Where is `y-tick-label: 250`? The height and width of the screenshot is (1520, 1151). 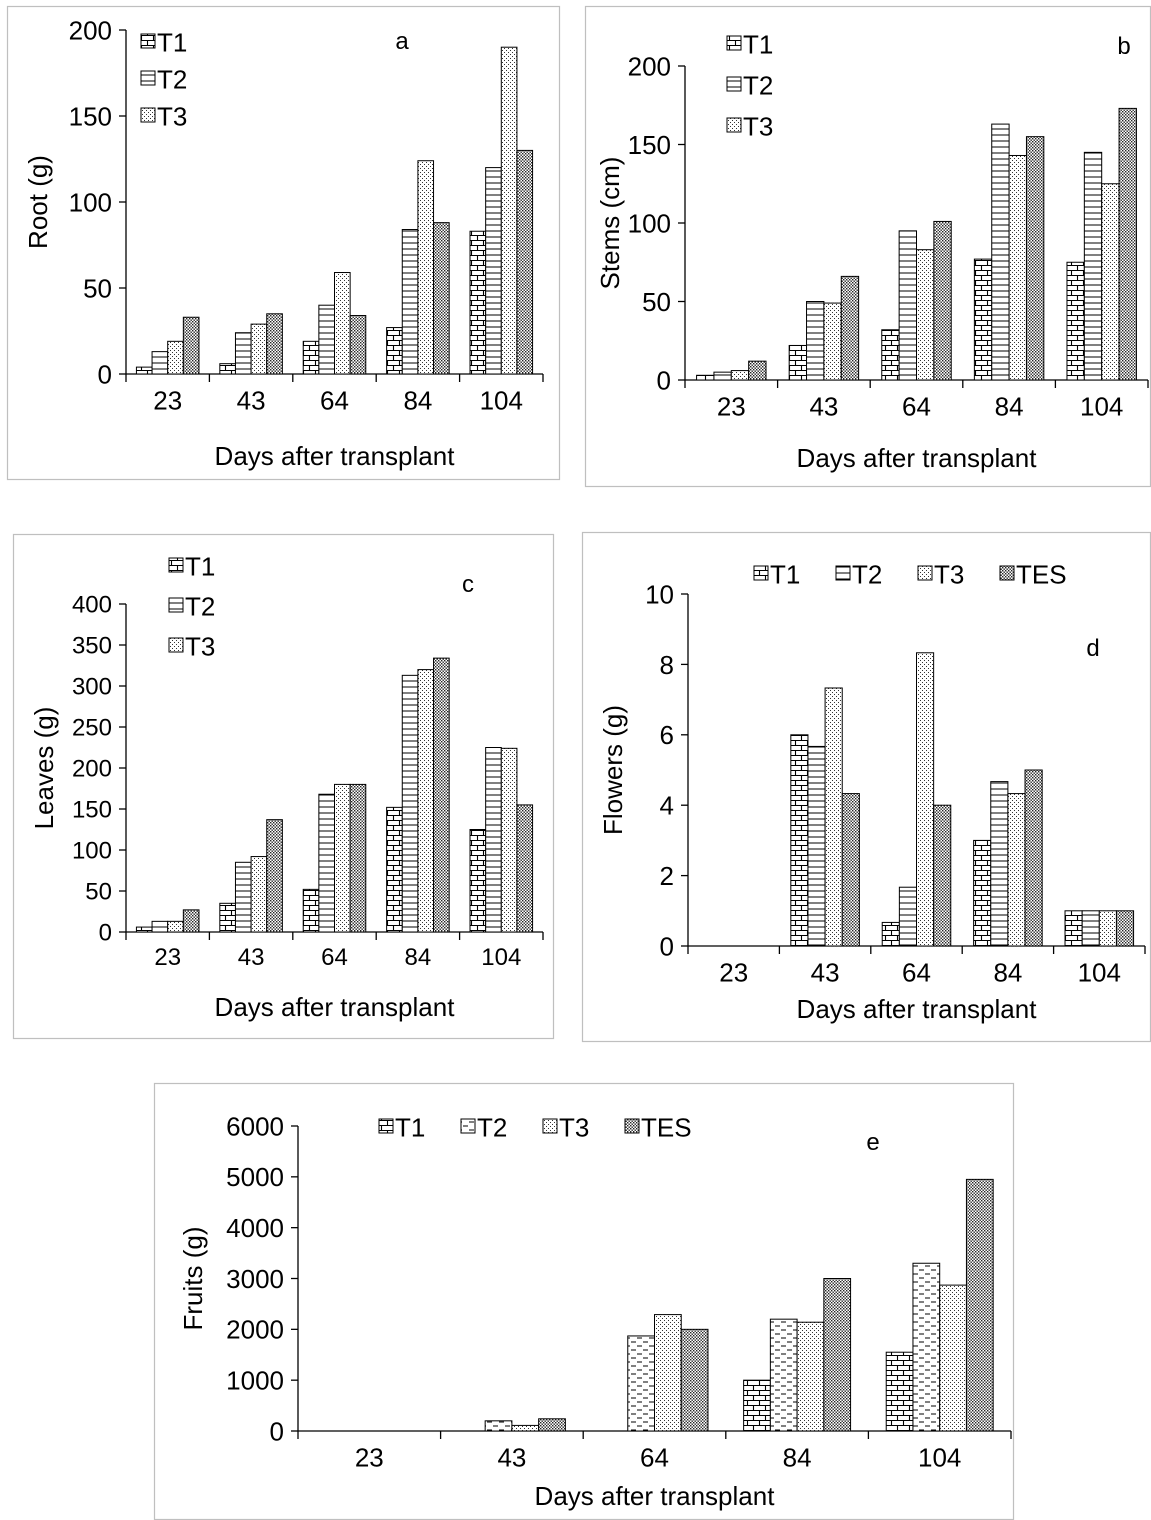 y-tick-label: 250 is located at coordinates (92, 728).